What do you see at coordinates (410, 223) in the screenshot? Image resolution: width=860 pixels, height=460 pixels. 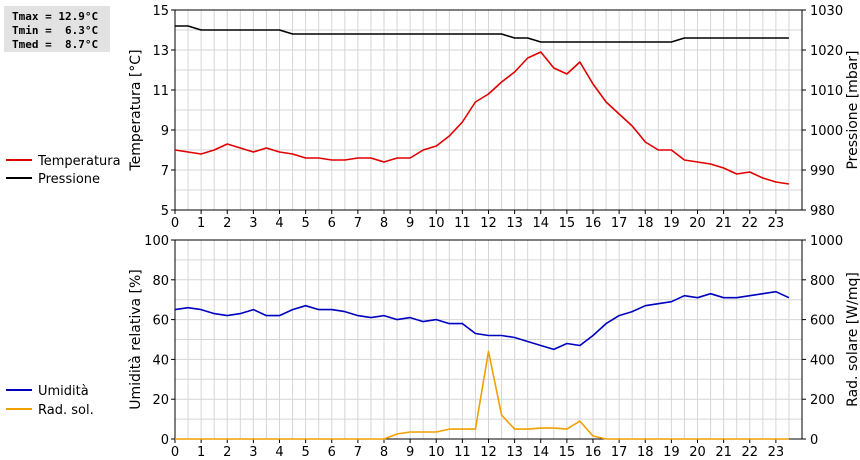 I see `panel1-x-tick-label: 9` at bounding box center [410, 223].